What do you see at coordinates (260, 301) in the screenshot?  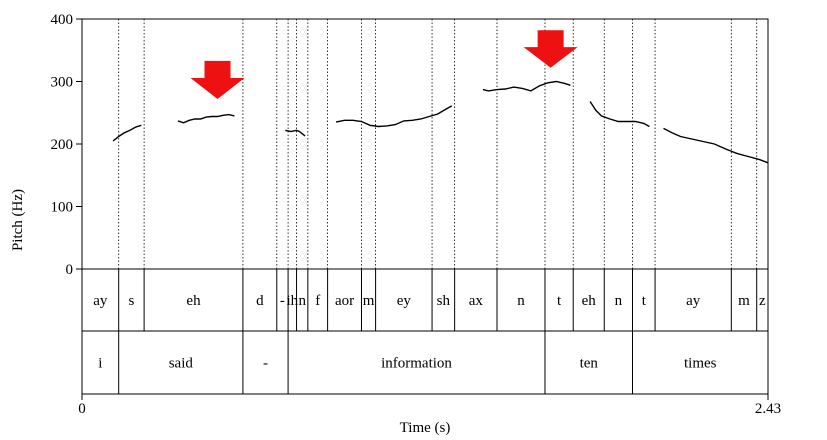 I see `phone-label: d` at bounding box center [260, 301].